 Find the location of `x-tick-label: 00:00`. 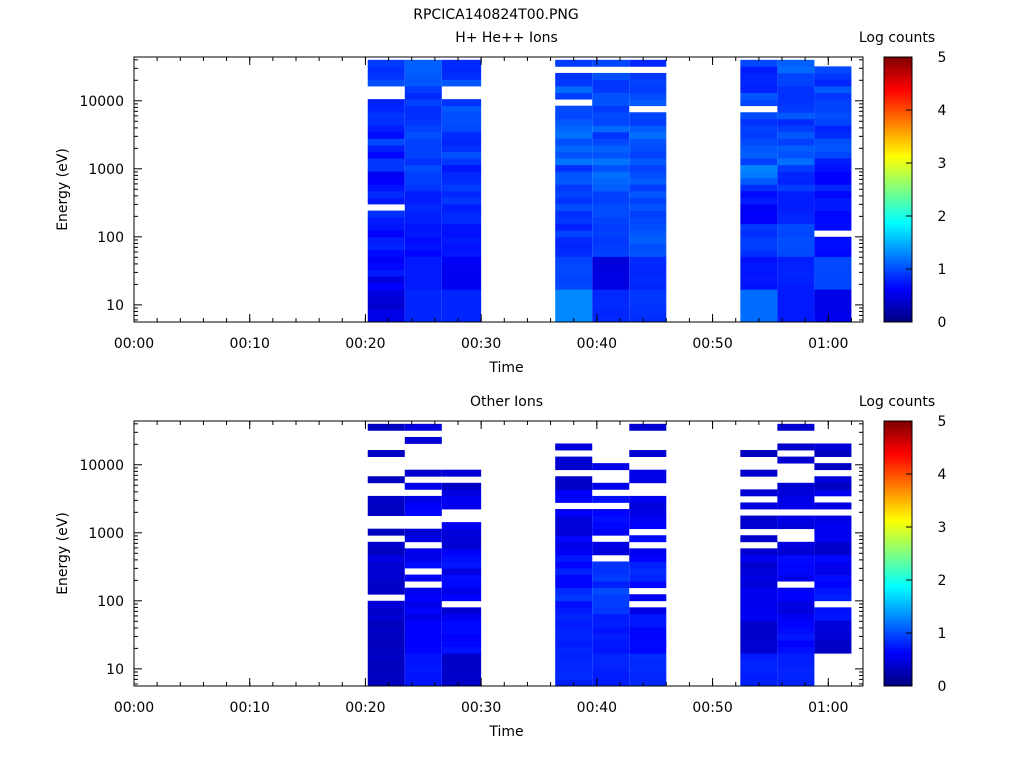

x-tick-label: 00:00 is located at coordinates (134, 708).